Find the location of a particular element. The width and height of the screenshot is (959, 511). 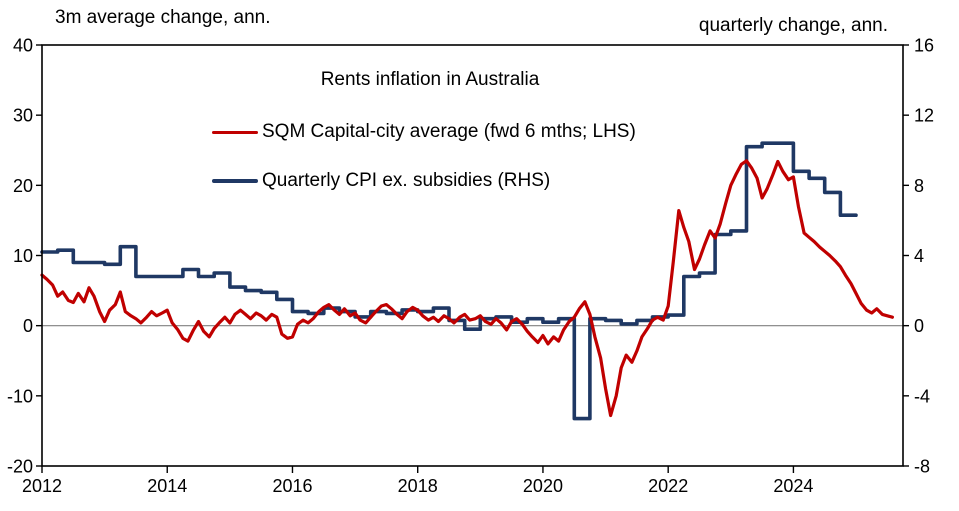

legend-swatch-red-line-icon is located at coordinates (235, 132).